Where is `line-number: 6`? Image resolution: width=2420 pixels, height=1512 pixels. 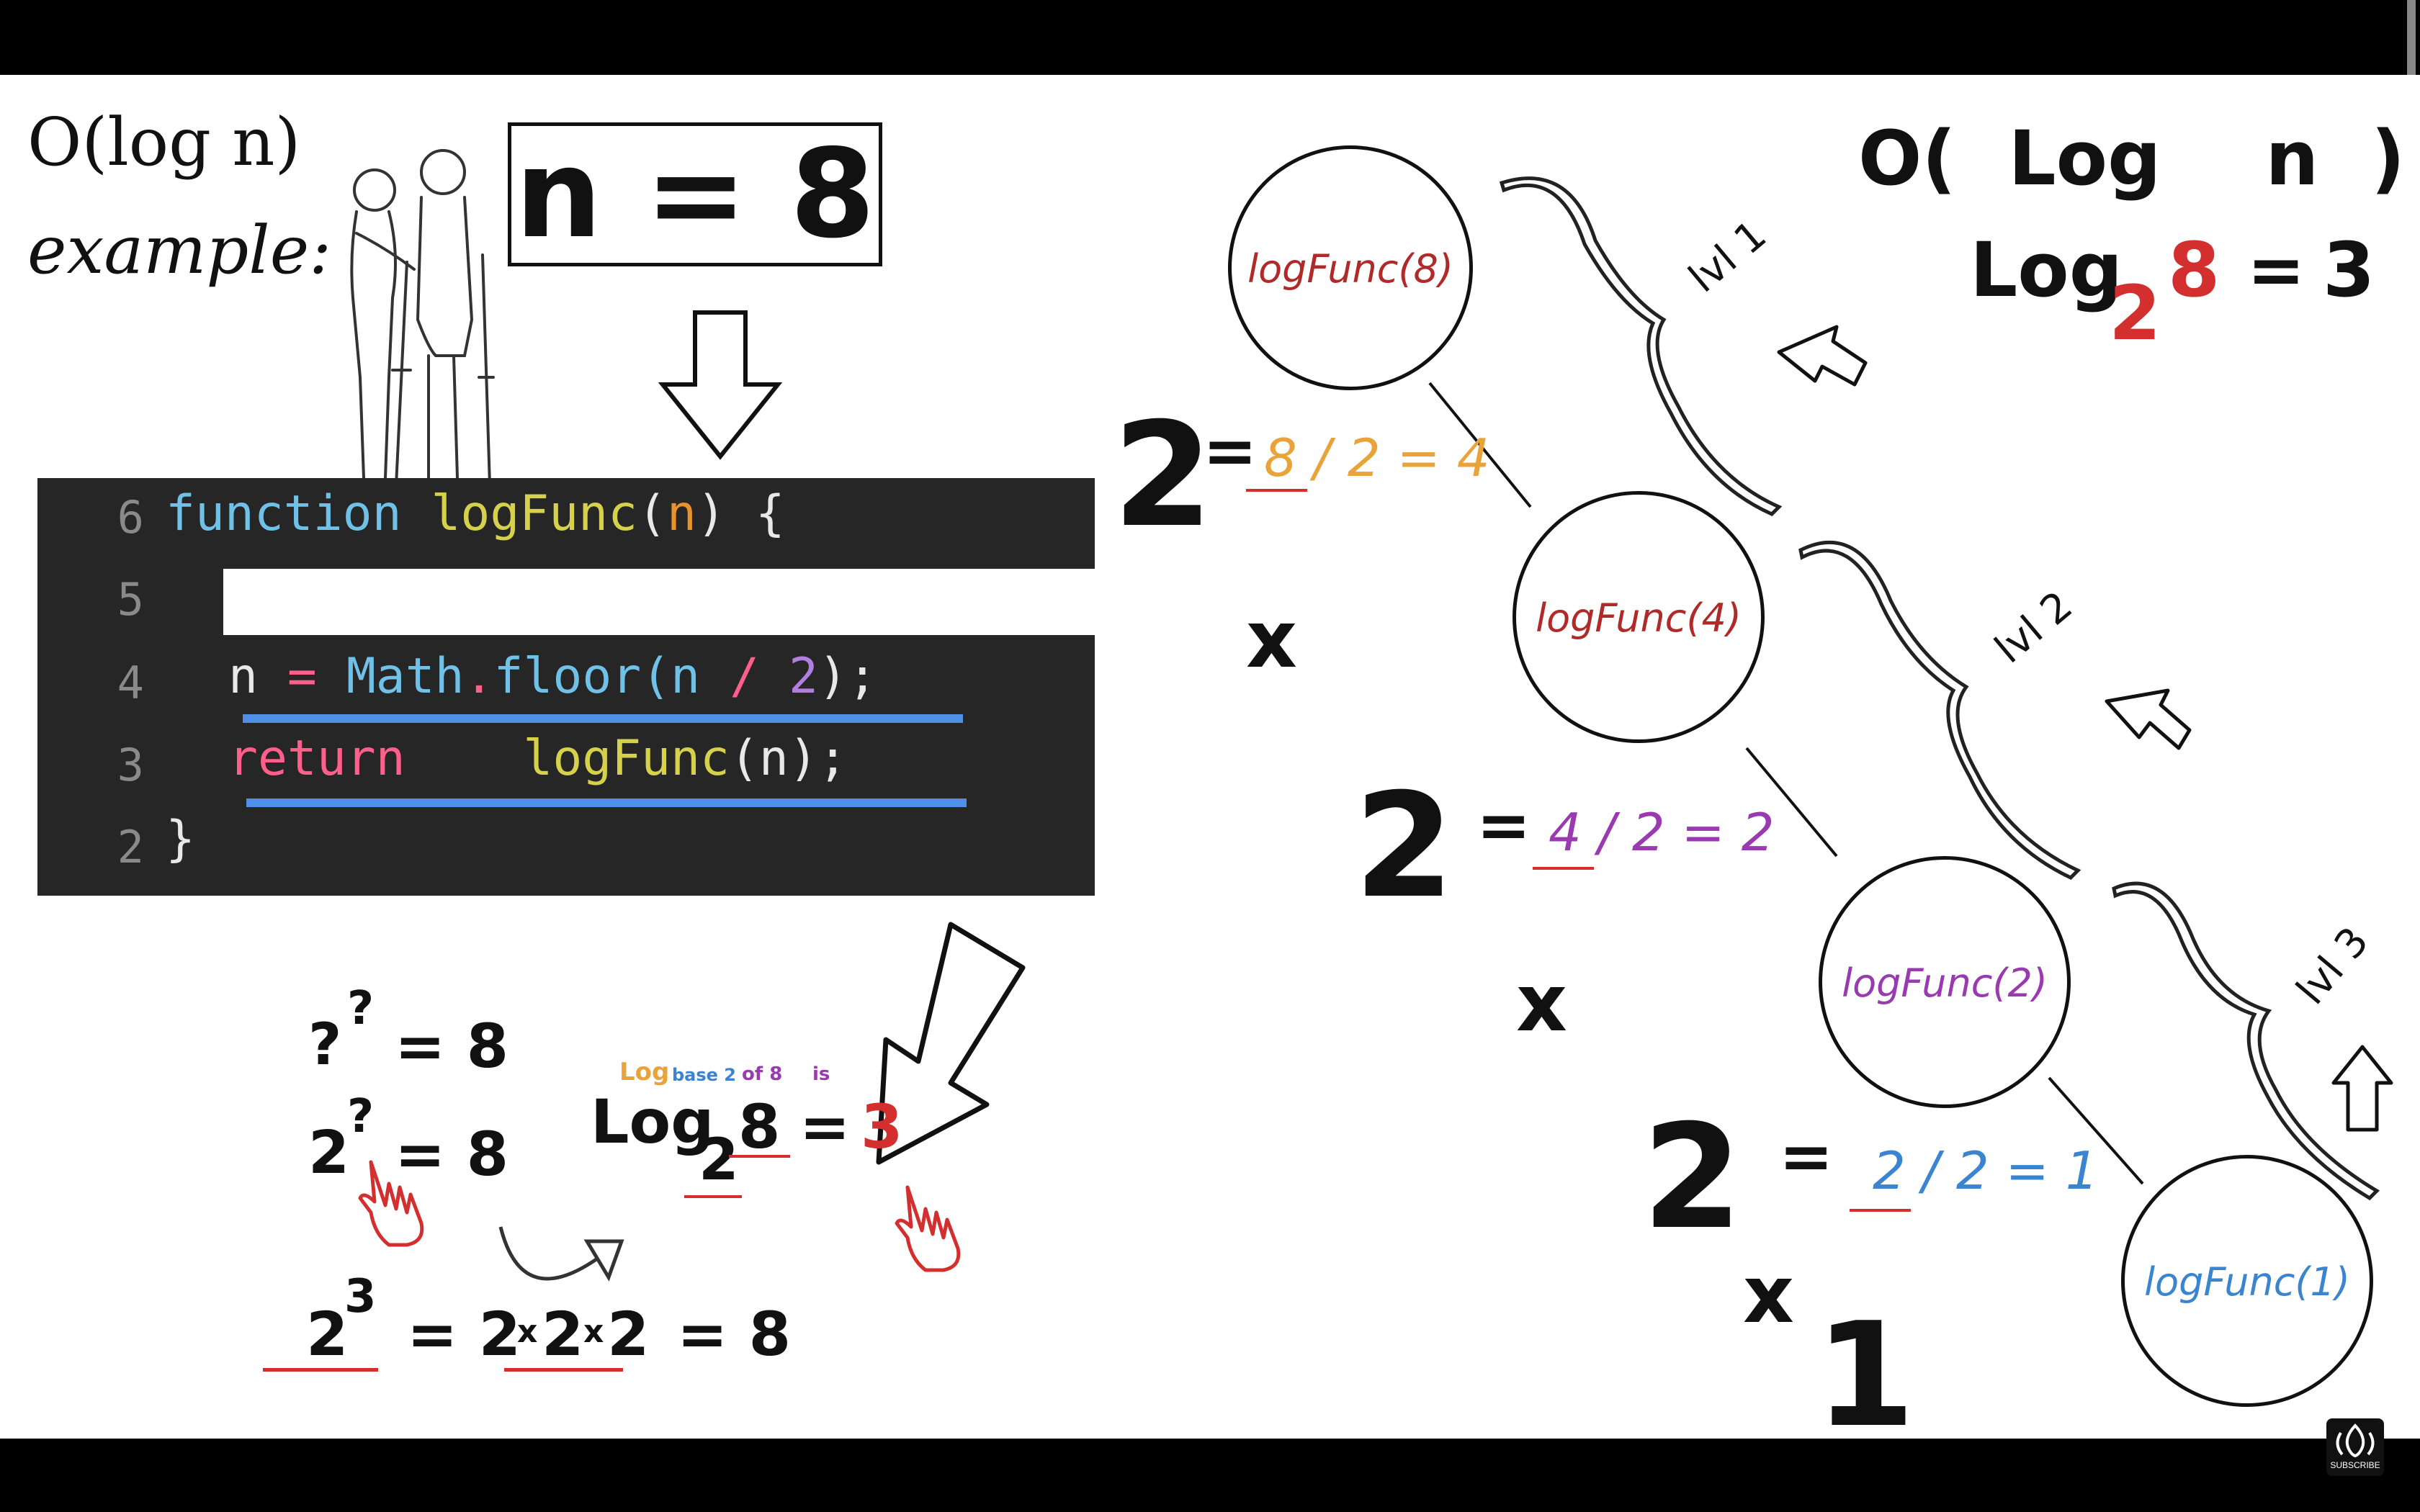 line-number: 6 is located at coordinates (130, 517).